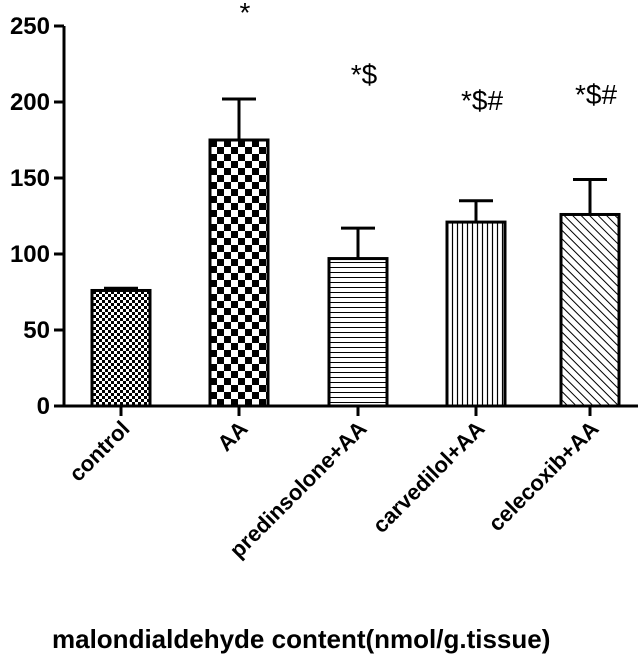 Image resolution: width=638 pixels, height=657 pixels. I want to click on y-axis: 0 50 100 150 200 250, so click(38, 216).